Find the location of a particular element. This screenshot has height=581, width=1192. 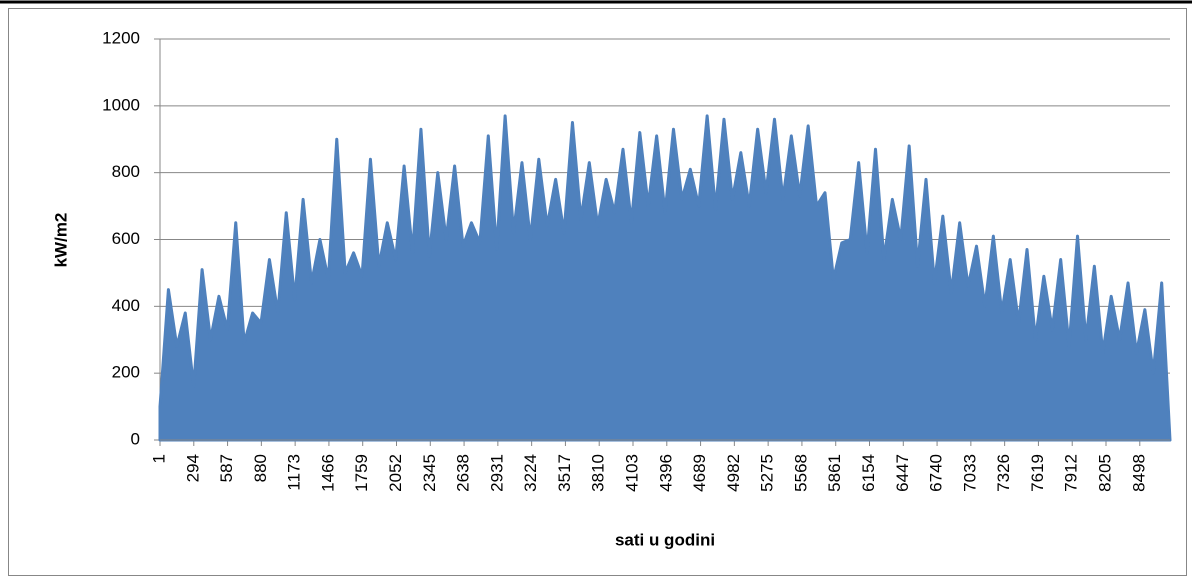

y-axis-title: kW/m2 is located at coordinates (60, 240).